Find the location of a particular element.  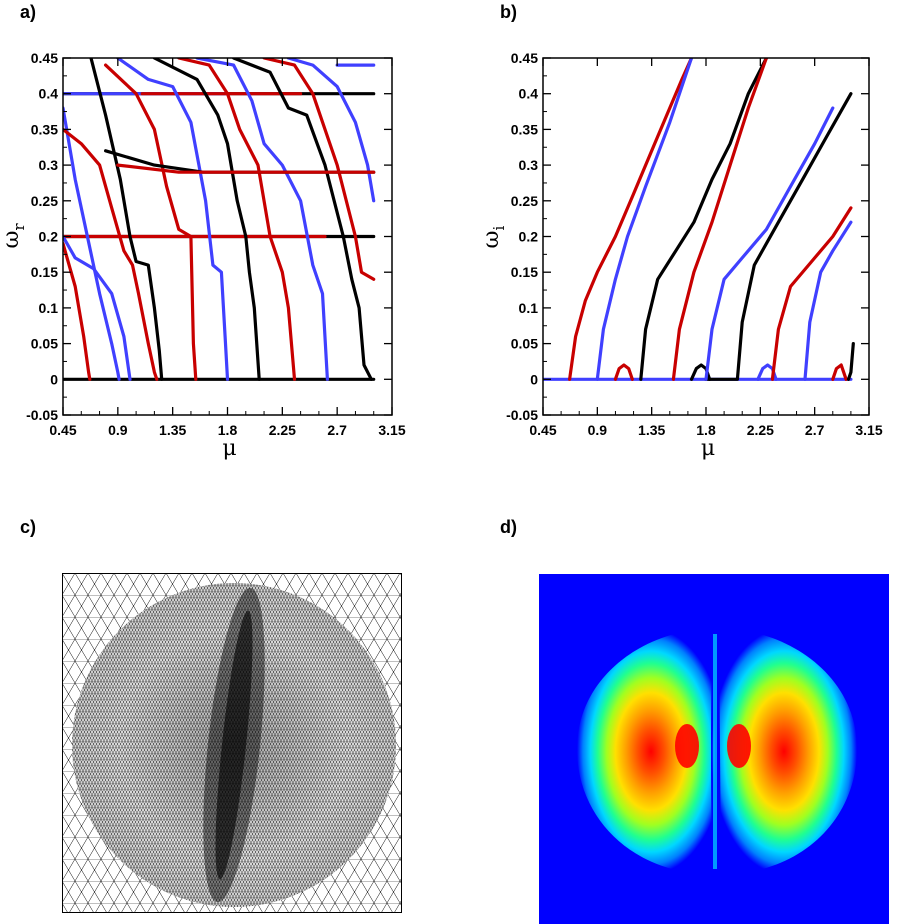

panel-label-b: b) is located at coordinates (508, 12).